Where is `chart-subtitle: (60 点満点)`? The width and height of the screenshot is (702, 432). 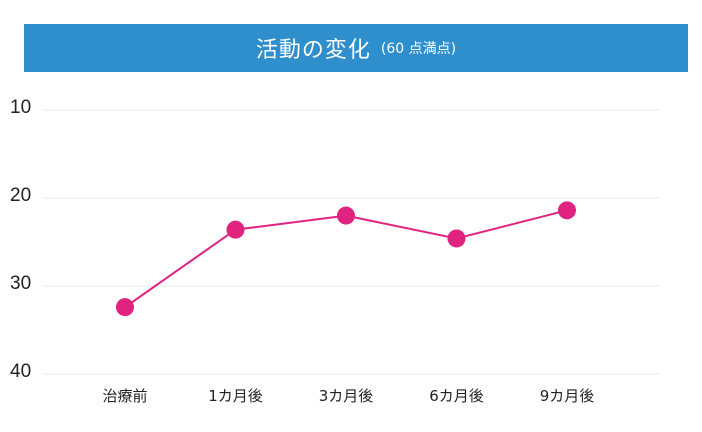 chart-subtitle: (60 点満点) is located at coordinates (418, 49).